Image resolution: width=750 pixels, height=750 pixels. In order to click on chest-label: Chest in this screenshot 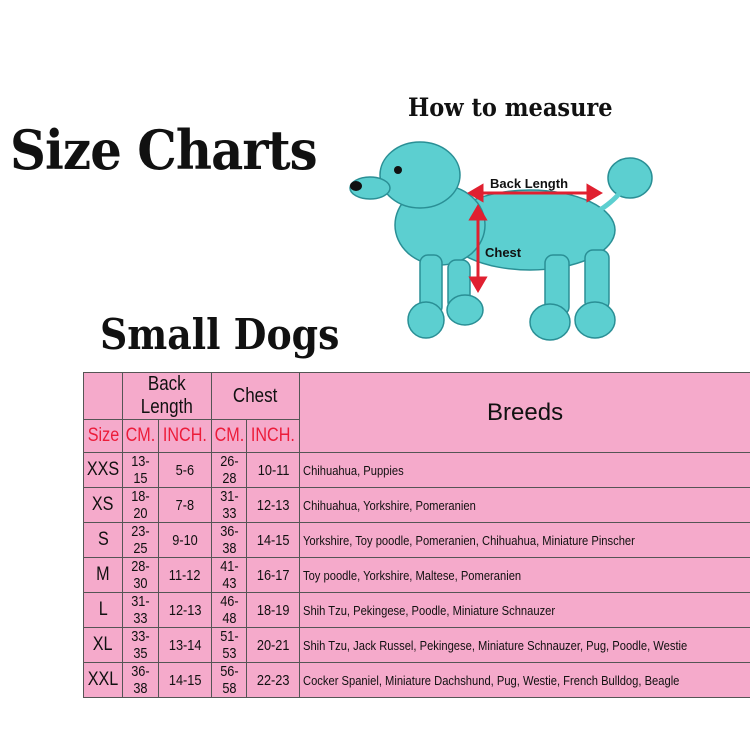, I will do `click(503, 252)`.